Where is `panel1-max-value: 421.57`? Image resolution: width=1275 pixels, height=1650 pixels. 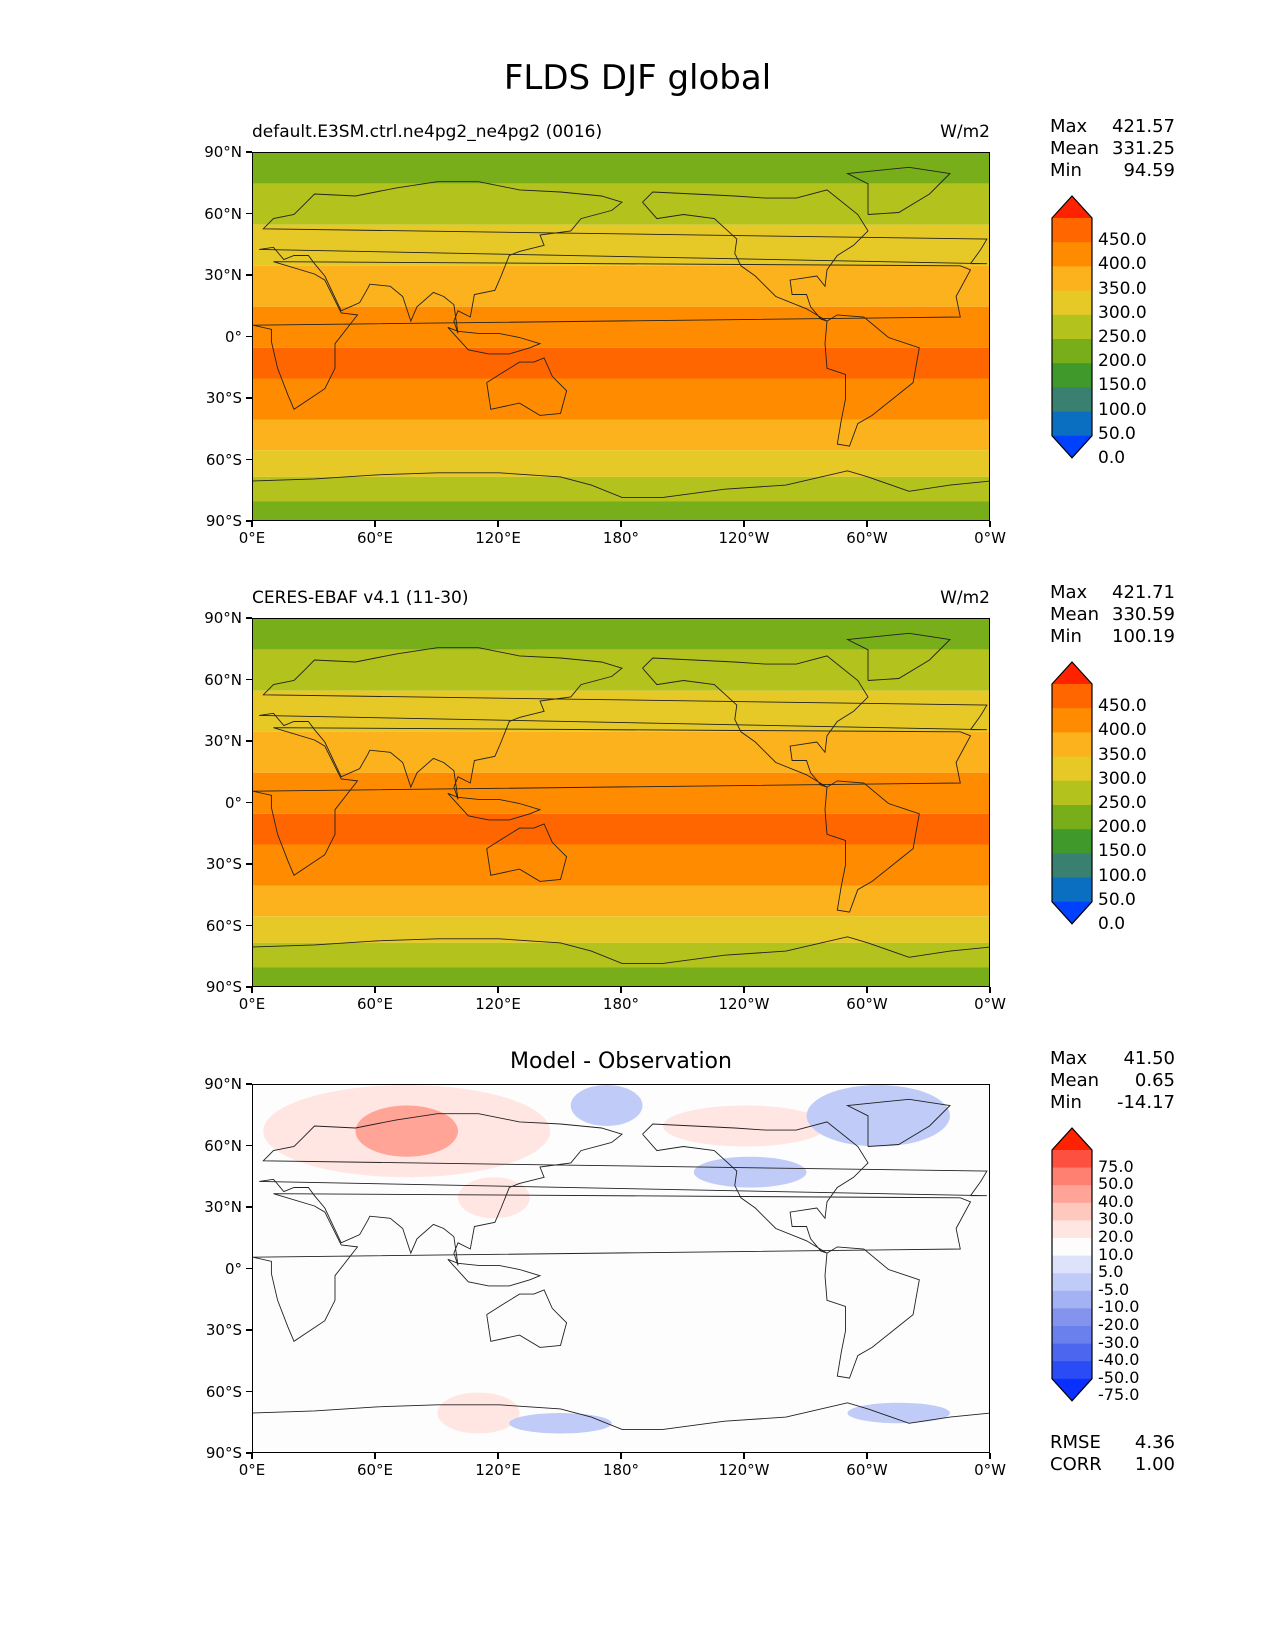
panel1-max-value: 421.57 is located at coordinates (1143, 126).